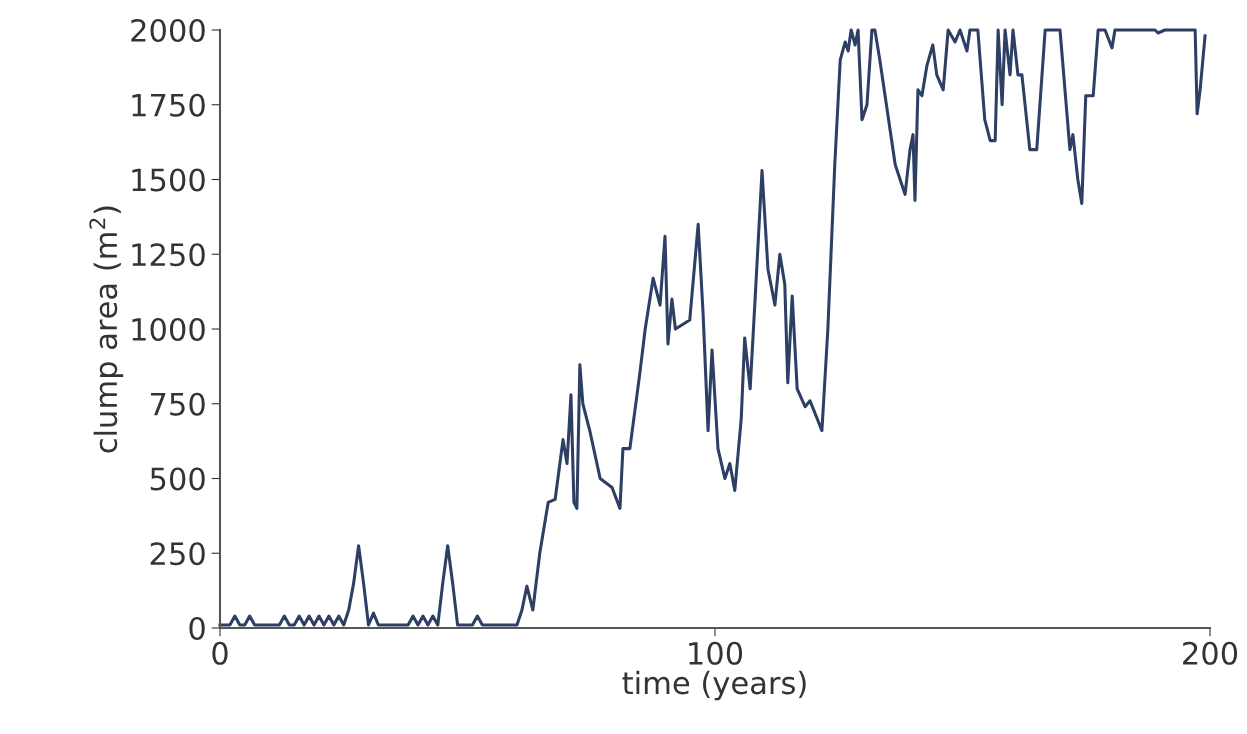 The width and height of the screenshot is (1247, 734). Describe the element at coordinates (1210, 653) in the screenshot. I see `x-tick-label: 200` at that location.